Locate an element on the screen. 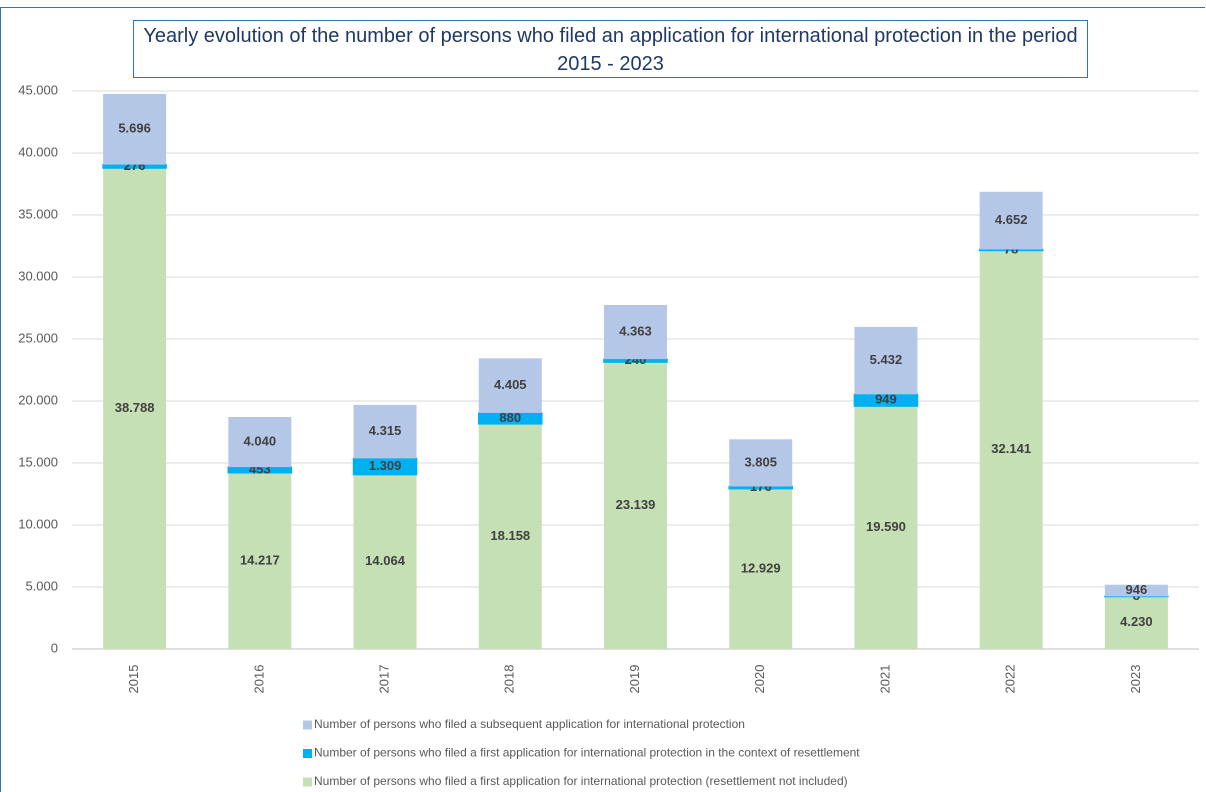 Image resolution: width=1206 pixels, height=792 pixels. y-tick-label: 35.000 is located at coordinates (38, 213).